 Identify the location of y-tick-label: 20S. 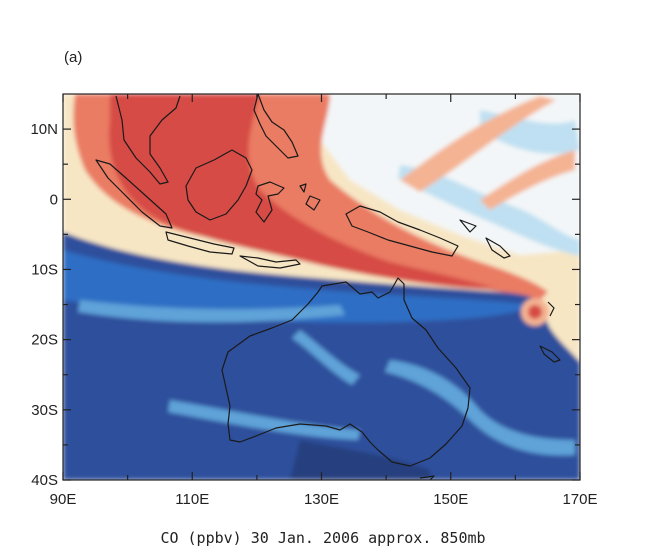
(44, 340).